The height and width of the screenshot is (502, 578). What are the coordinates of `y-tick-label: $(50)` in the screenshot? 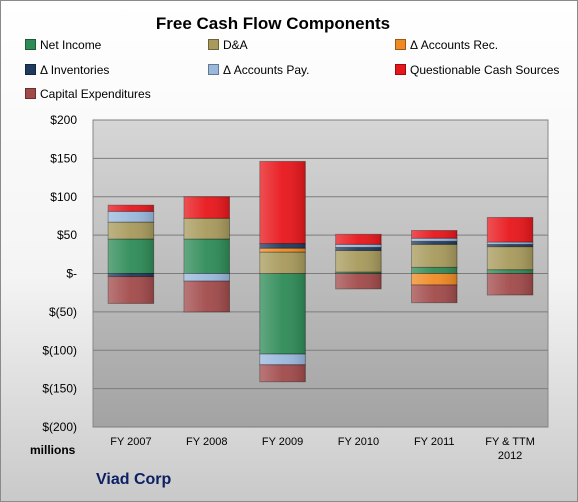 It's located at (63, 312).